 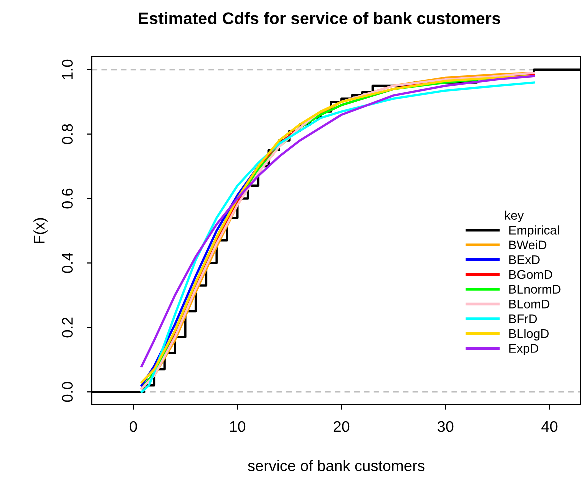 What do you see at coordinates (530, 304) in the screenshot?
I see `legend-label: BLomD` at bounding box center [530, 304].